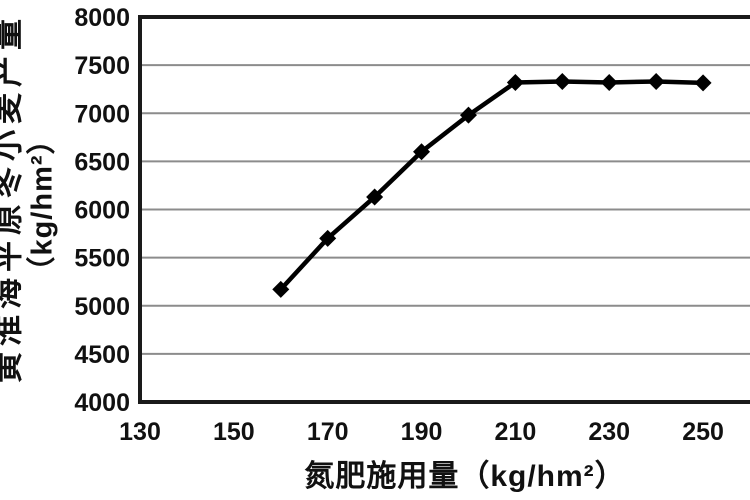  I want to click on y-axis-title-line1: 黄淮海平原冬小麦产量, so click(13, 198).